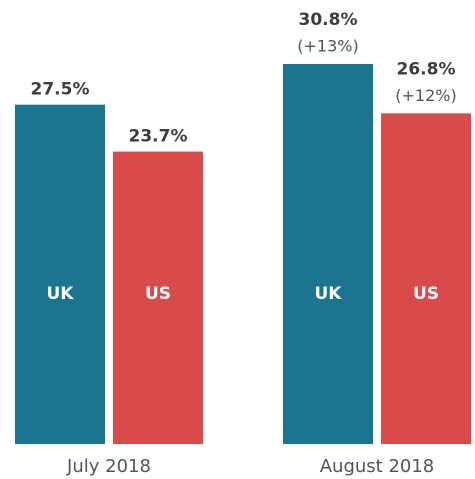 The height and width of the screenshot is (479, 475). I want to click on change-label: (+12%), so click(425, 95).